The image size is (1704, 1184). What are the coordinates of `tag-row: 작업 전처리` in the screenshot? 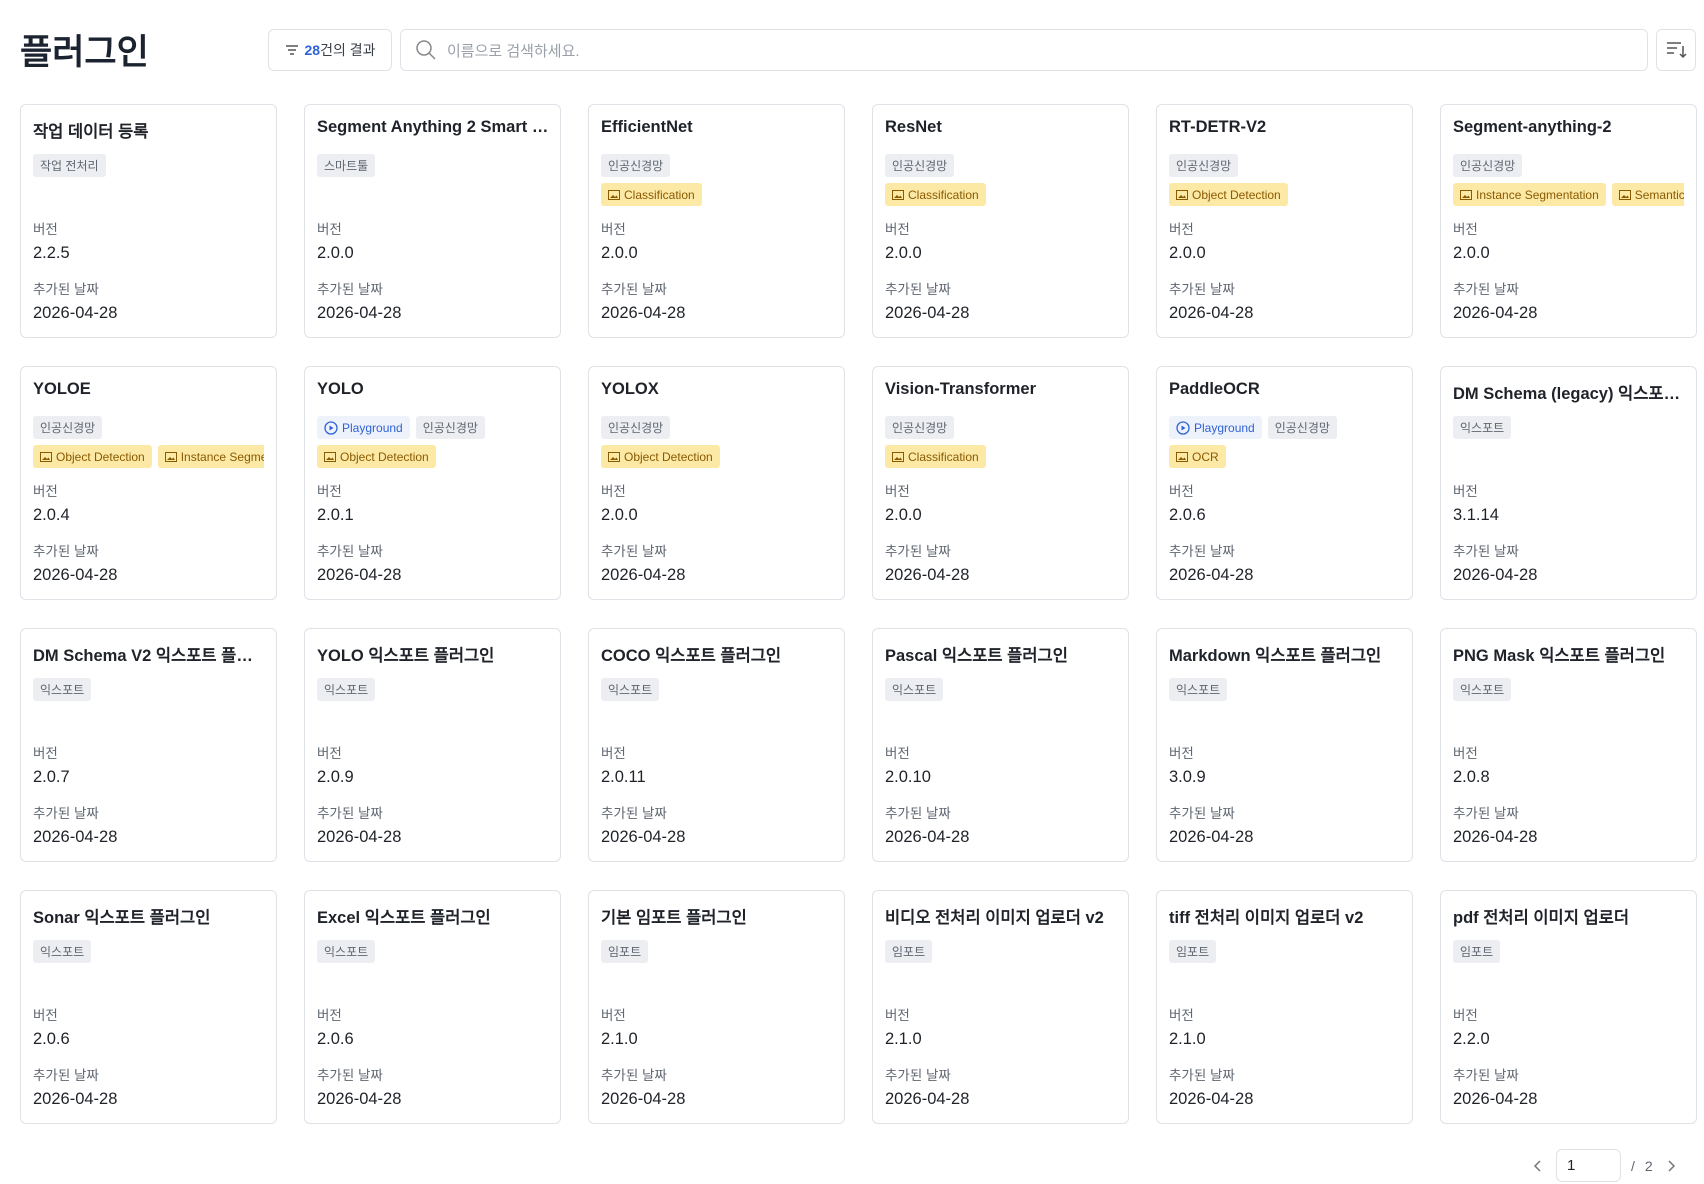 It's located at (148, 165).